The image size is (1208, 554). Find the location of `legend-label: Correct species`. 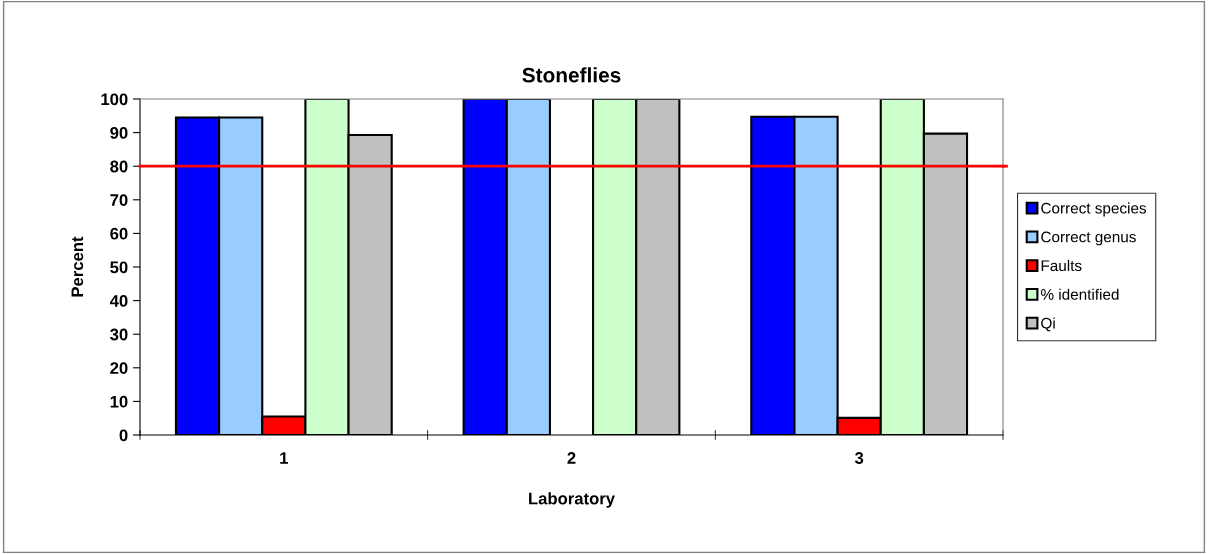

legend-label: Correct species is located at coordinates (1094, 209).